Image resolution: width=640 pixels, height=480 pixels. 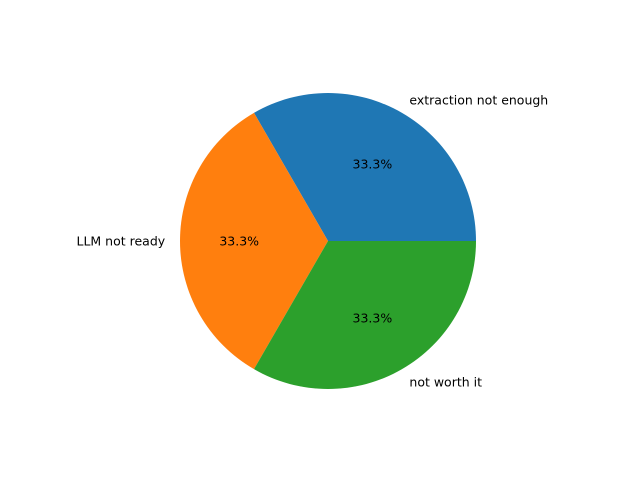 I want to click on pie-slice-extraction-not-enough, so click(x=365, y=167).